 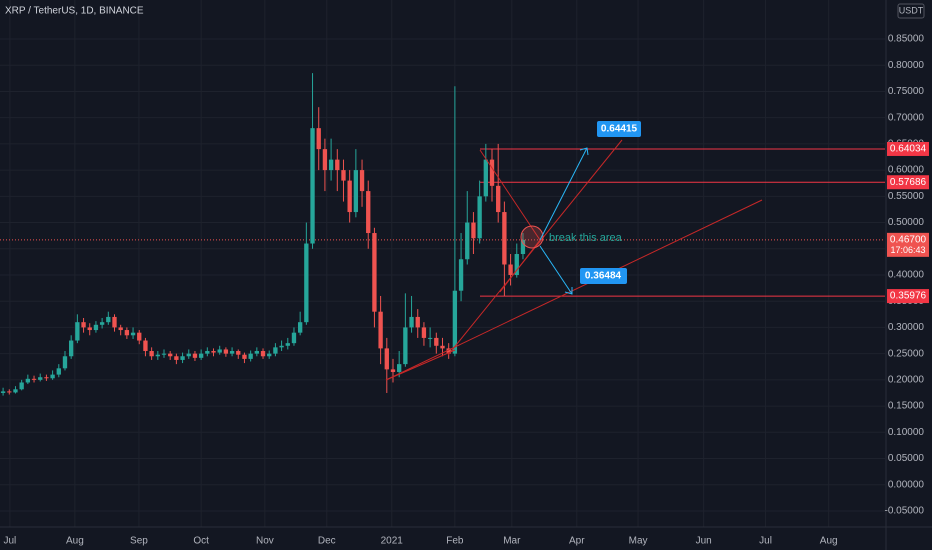 I want to click on target-up-box, so click(x=619, y=129).